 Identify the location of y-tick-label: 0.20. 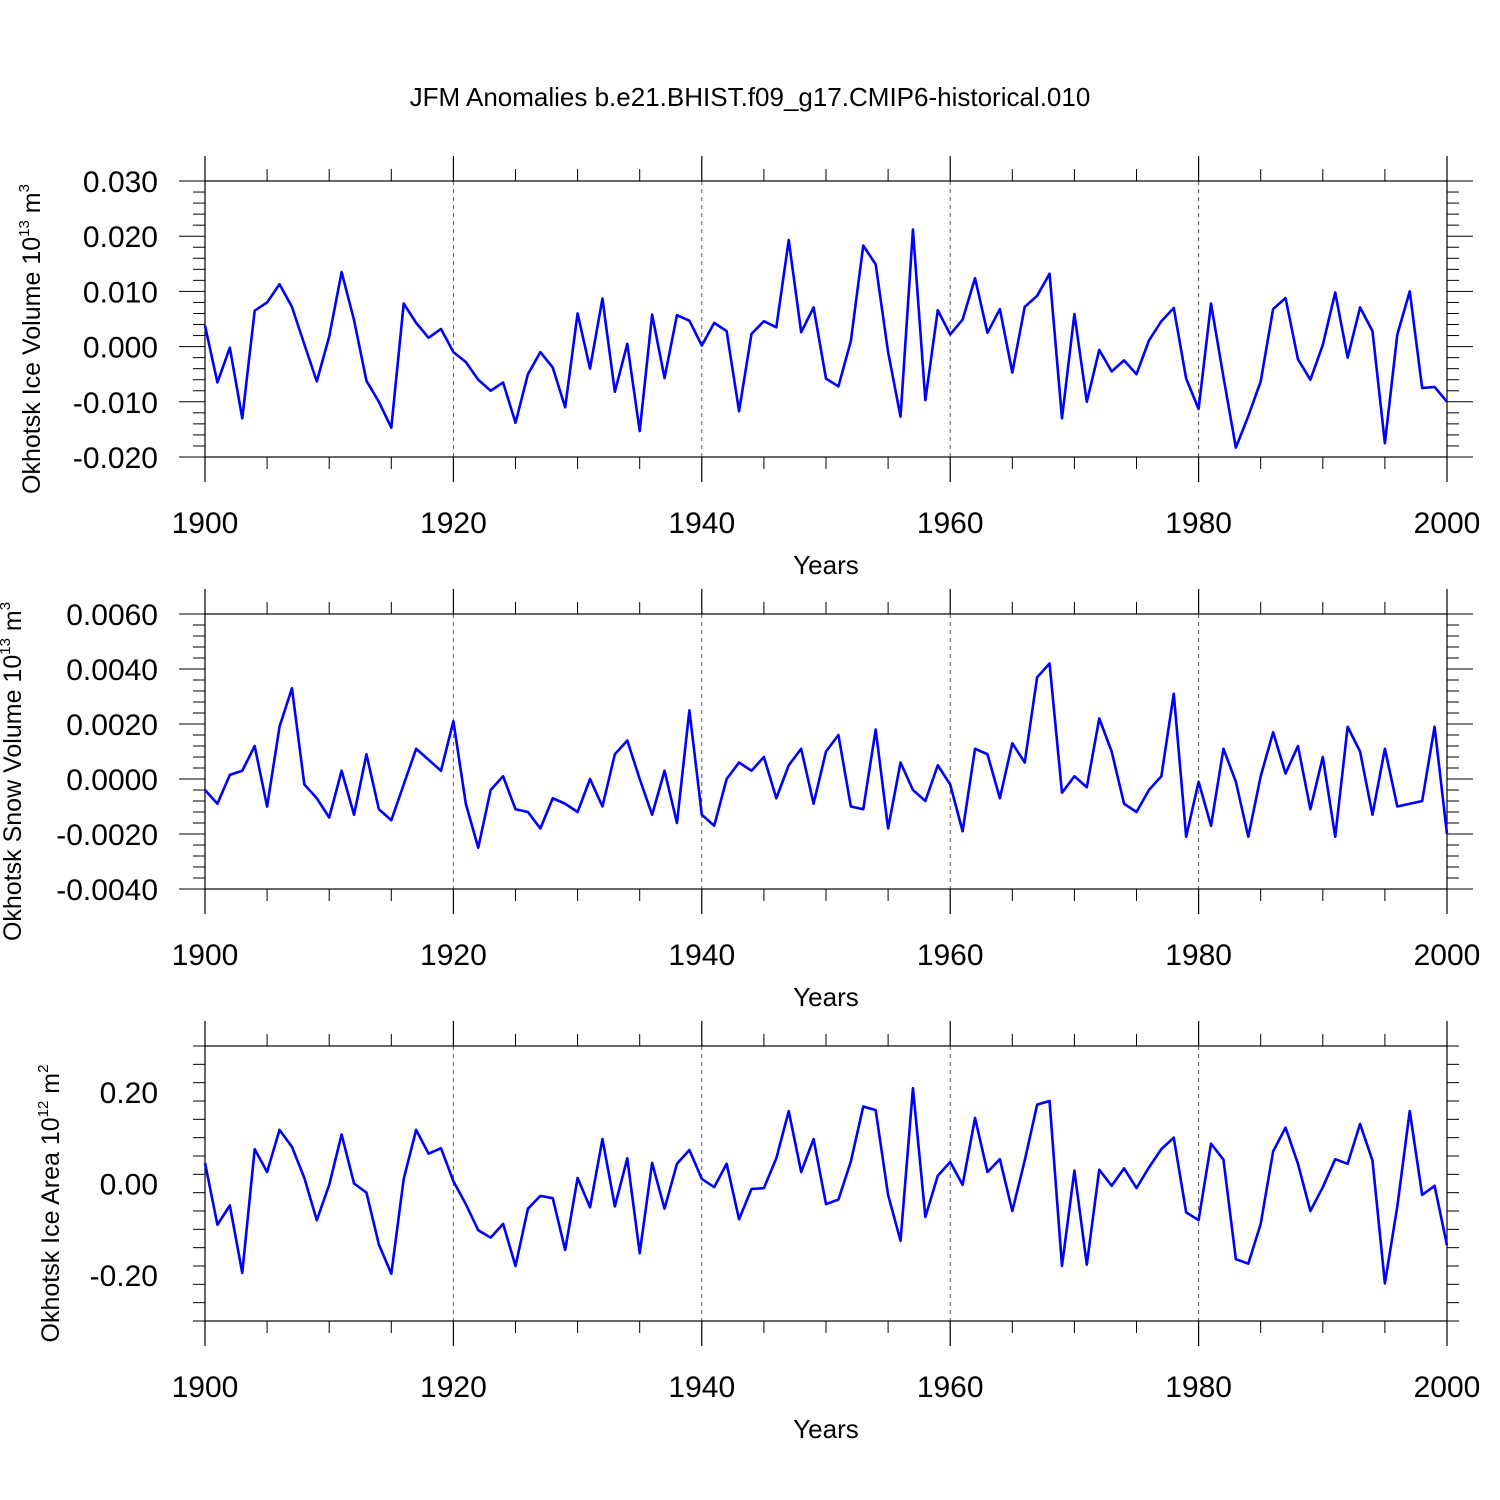
(129, 1093).